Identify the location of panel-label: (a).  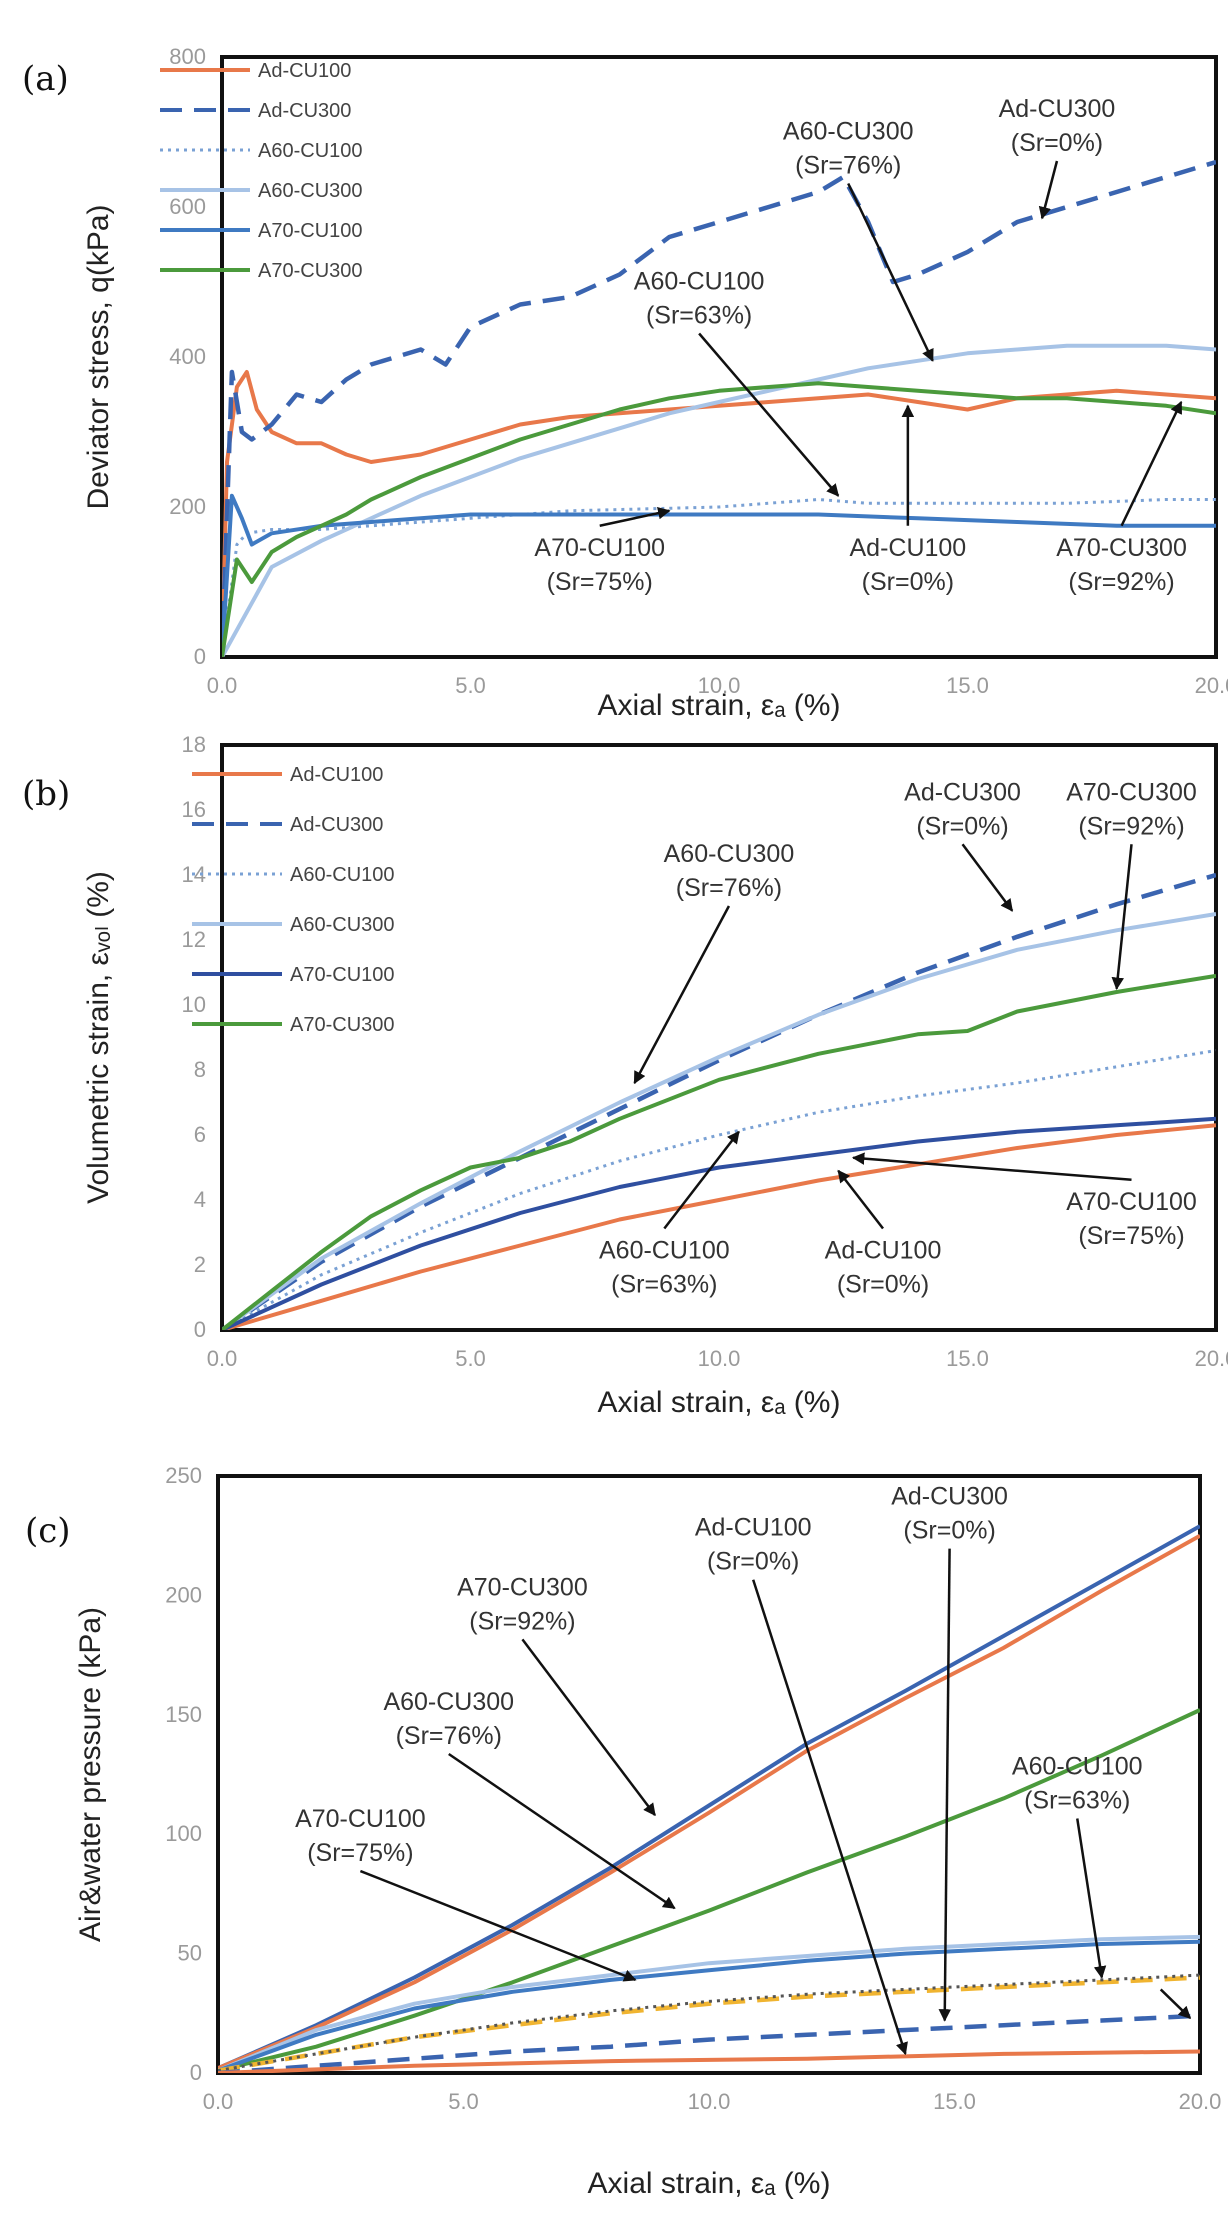
(45, 79).